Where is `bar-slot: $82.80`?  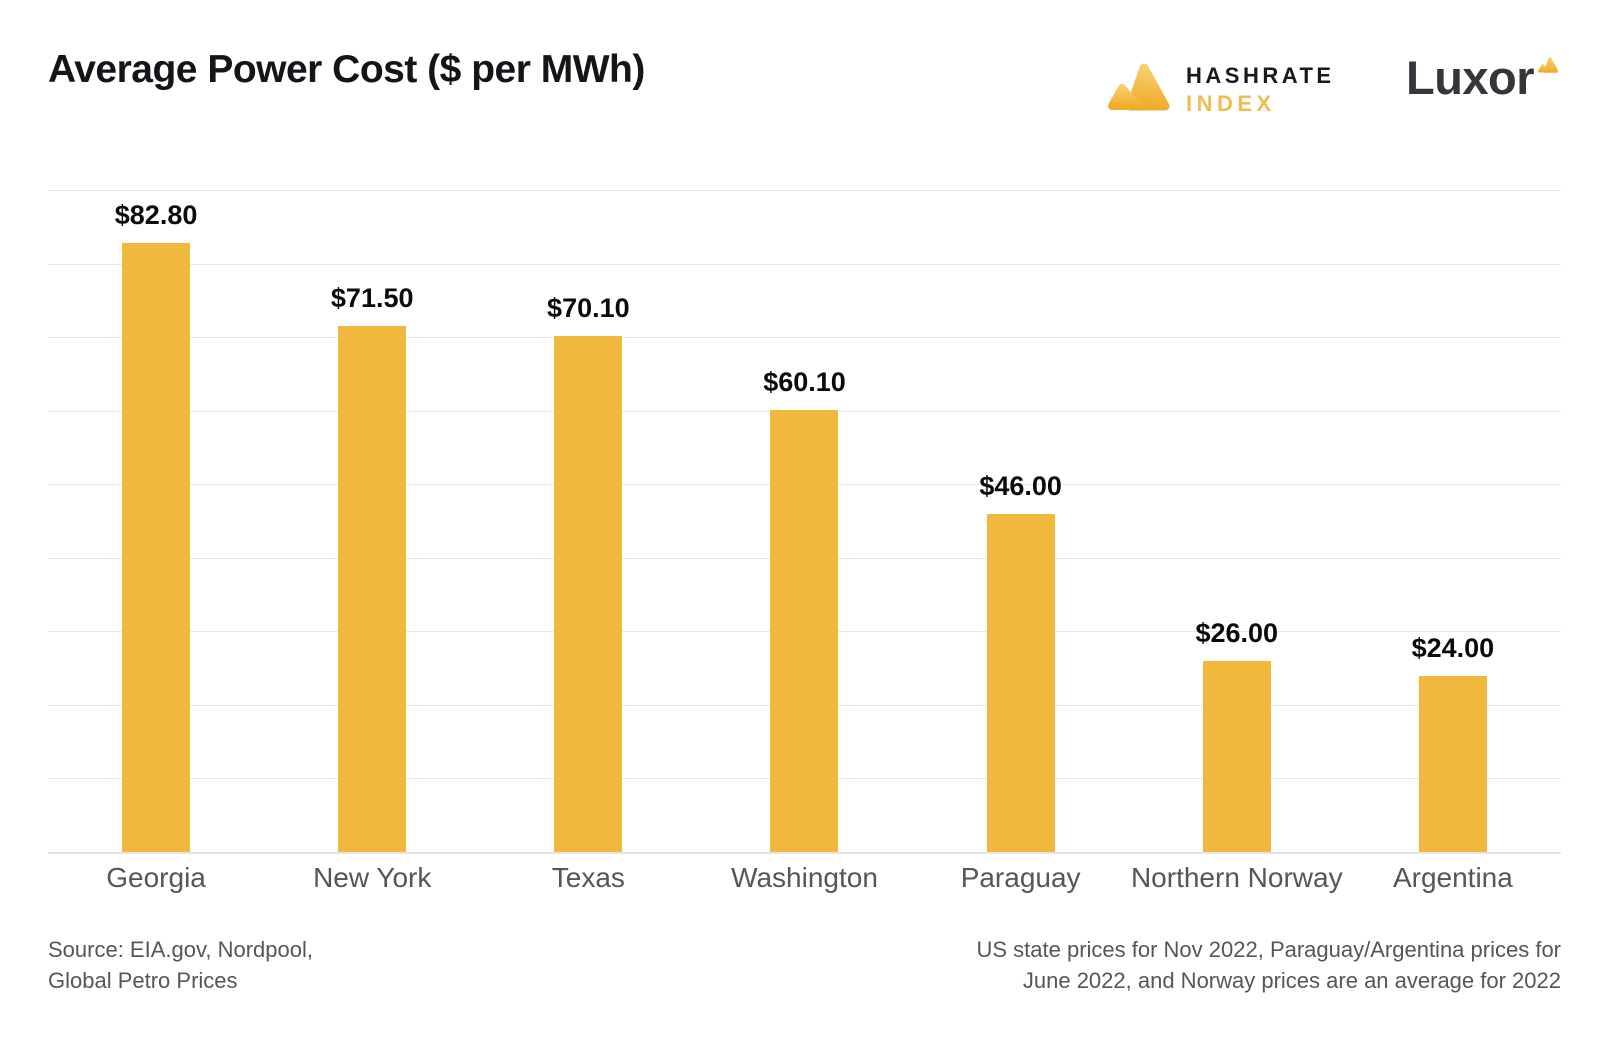
bar-slot: $82.80 is located at coordinates (156, 521).